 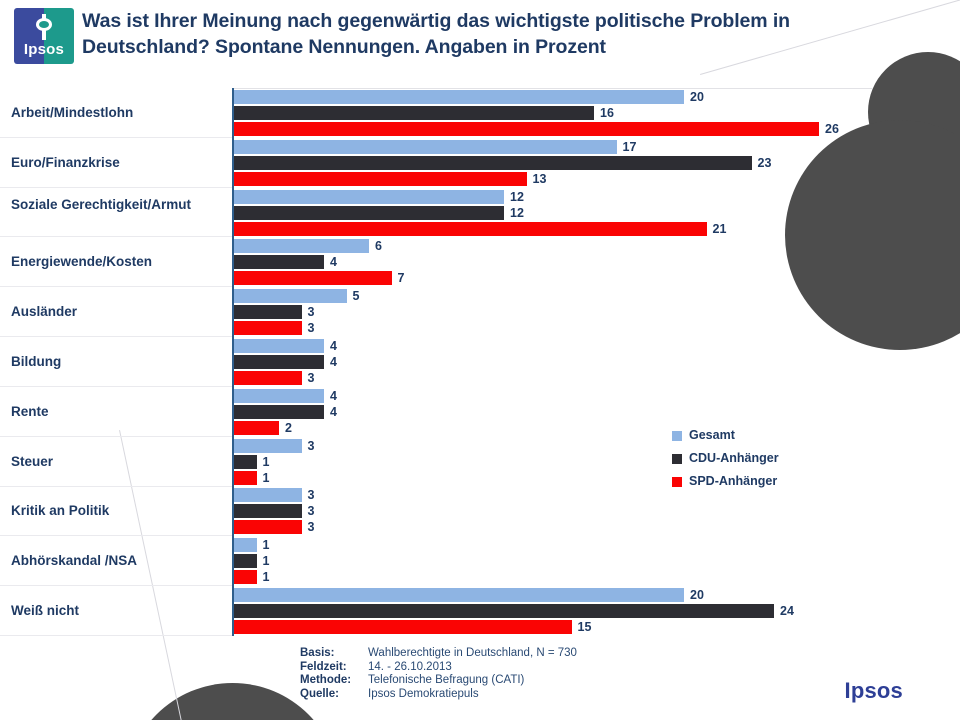 I want to click on bar-value-label: 26, so click(x=832, y=128).